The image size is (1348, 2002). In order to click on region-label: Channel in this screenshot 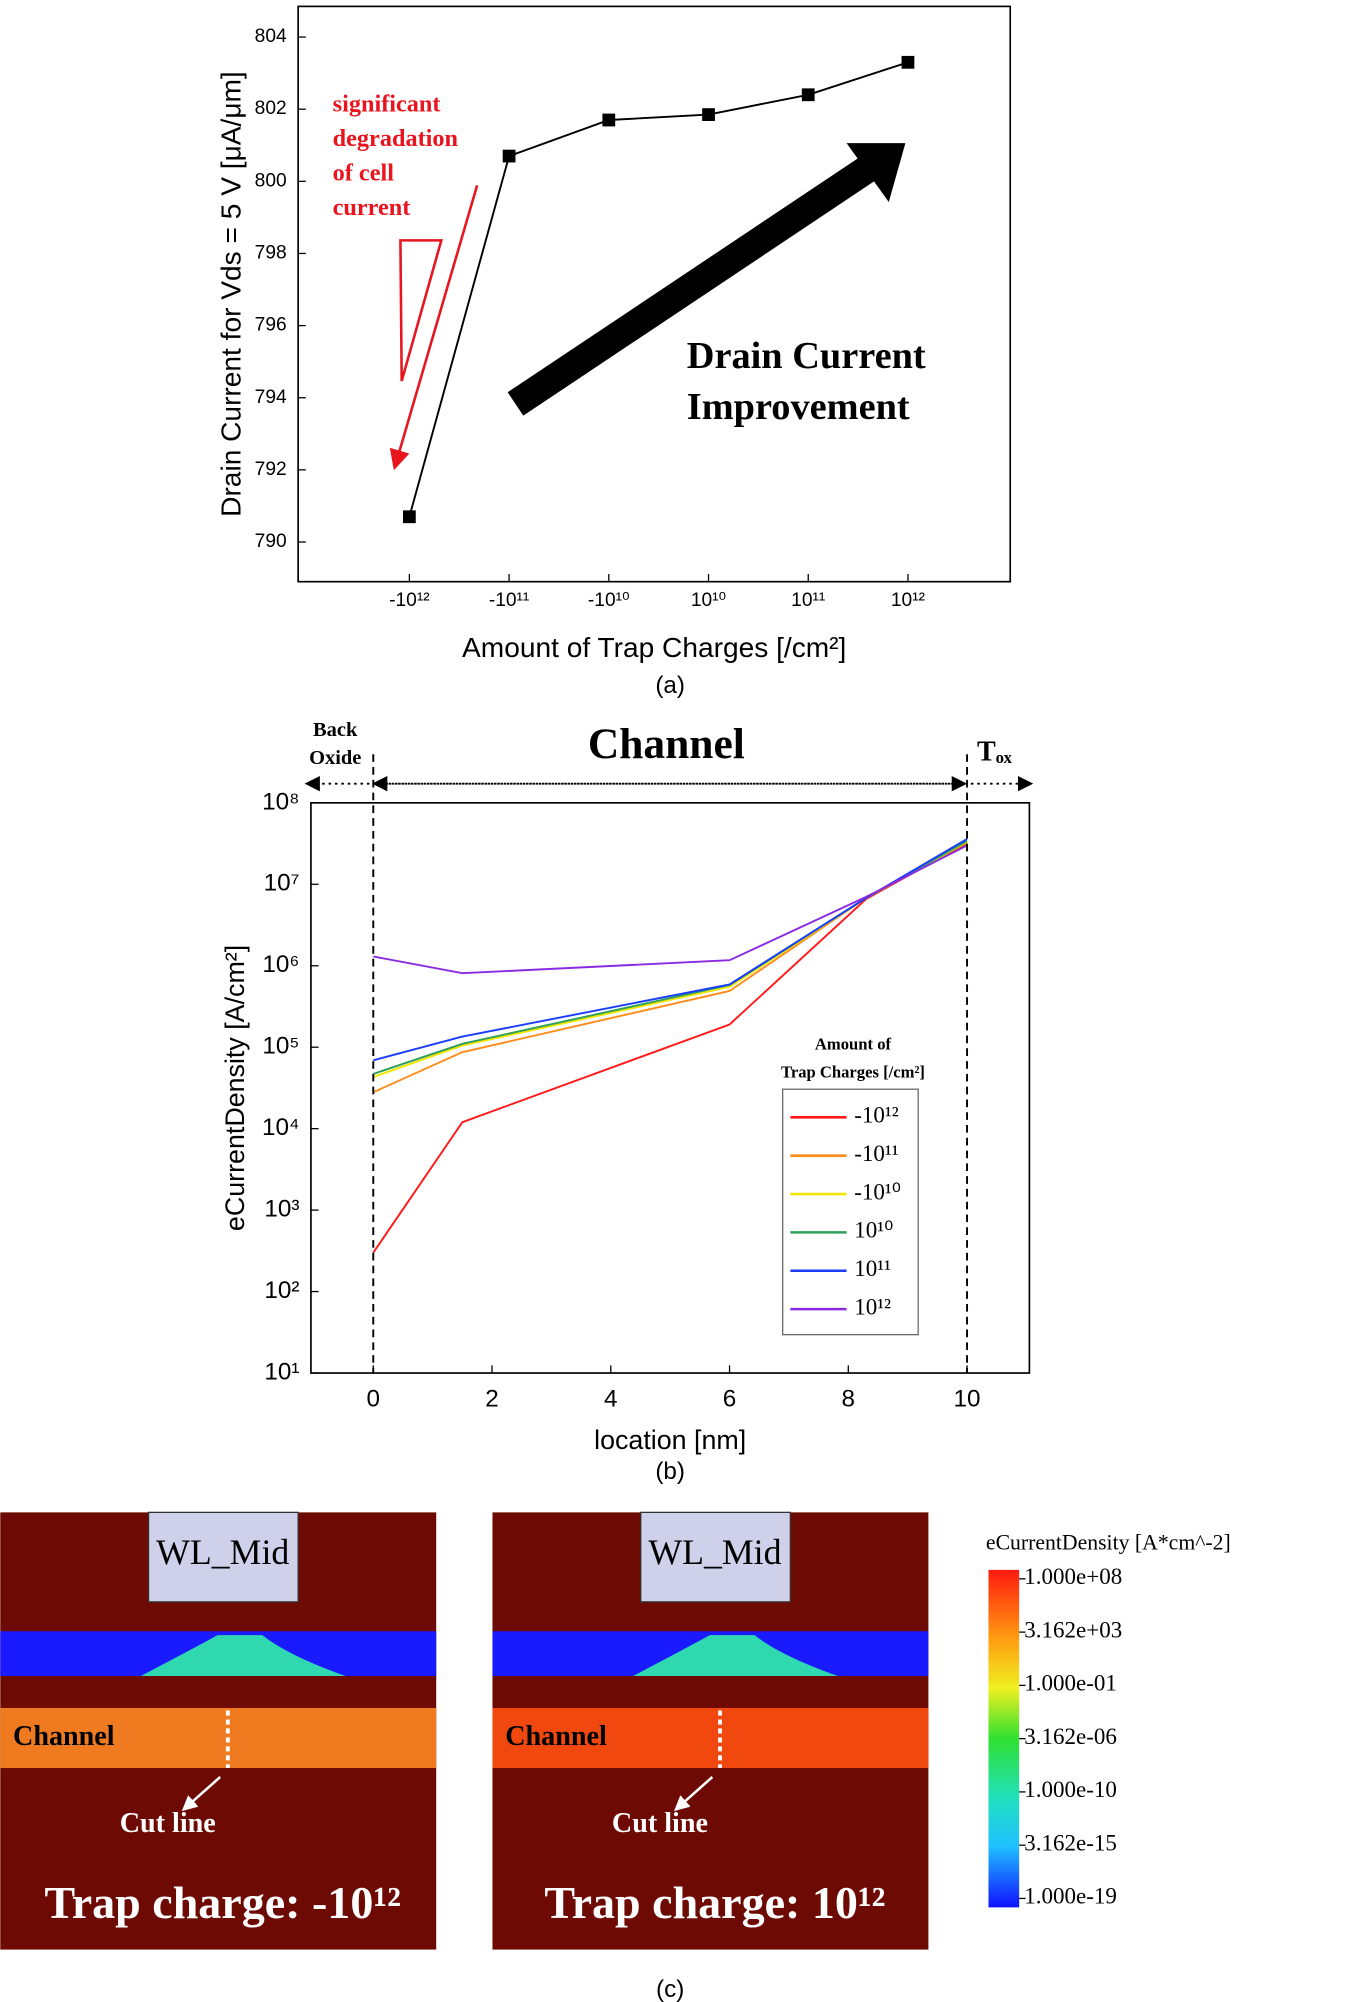, I will do `click(666, 744)`.